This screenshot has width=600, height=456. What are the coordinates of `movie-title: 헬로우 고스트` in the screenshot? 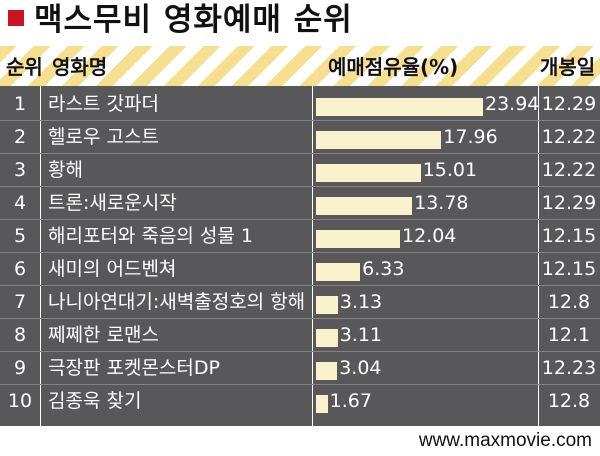 It's located at (103, 137).